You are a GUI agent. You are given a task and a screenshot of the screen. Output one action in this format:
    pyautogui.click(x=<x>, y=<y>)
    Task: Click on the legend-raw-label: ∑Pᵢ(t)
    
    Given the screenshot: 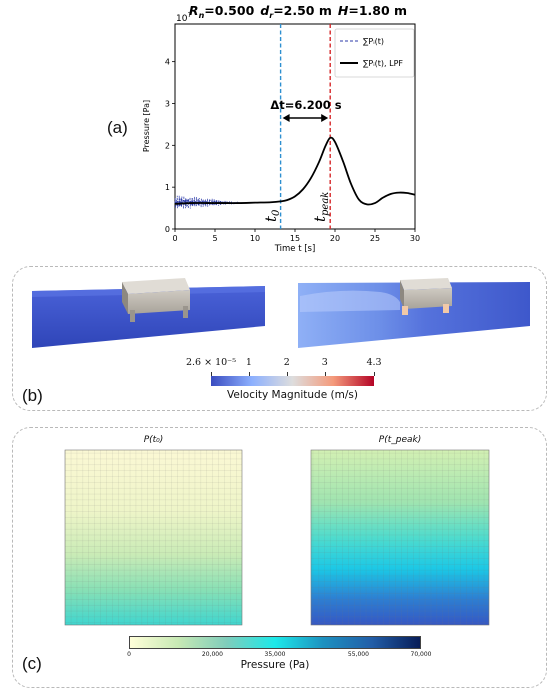 What is the action you would take?
    pyautogui.click(x=373, y=41)
    